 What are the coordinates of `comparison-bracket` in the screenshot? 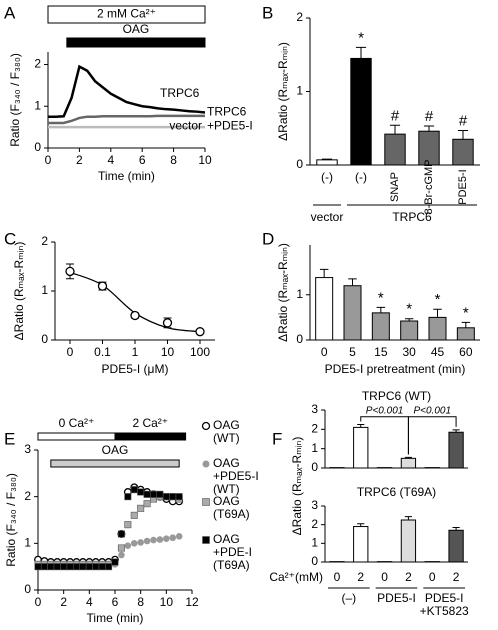 It's located at (432, 435).